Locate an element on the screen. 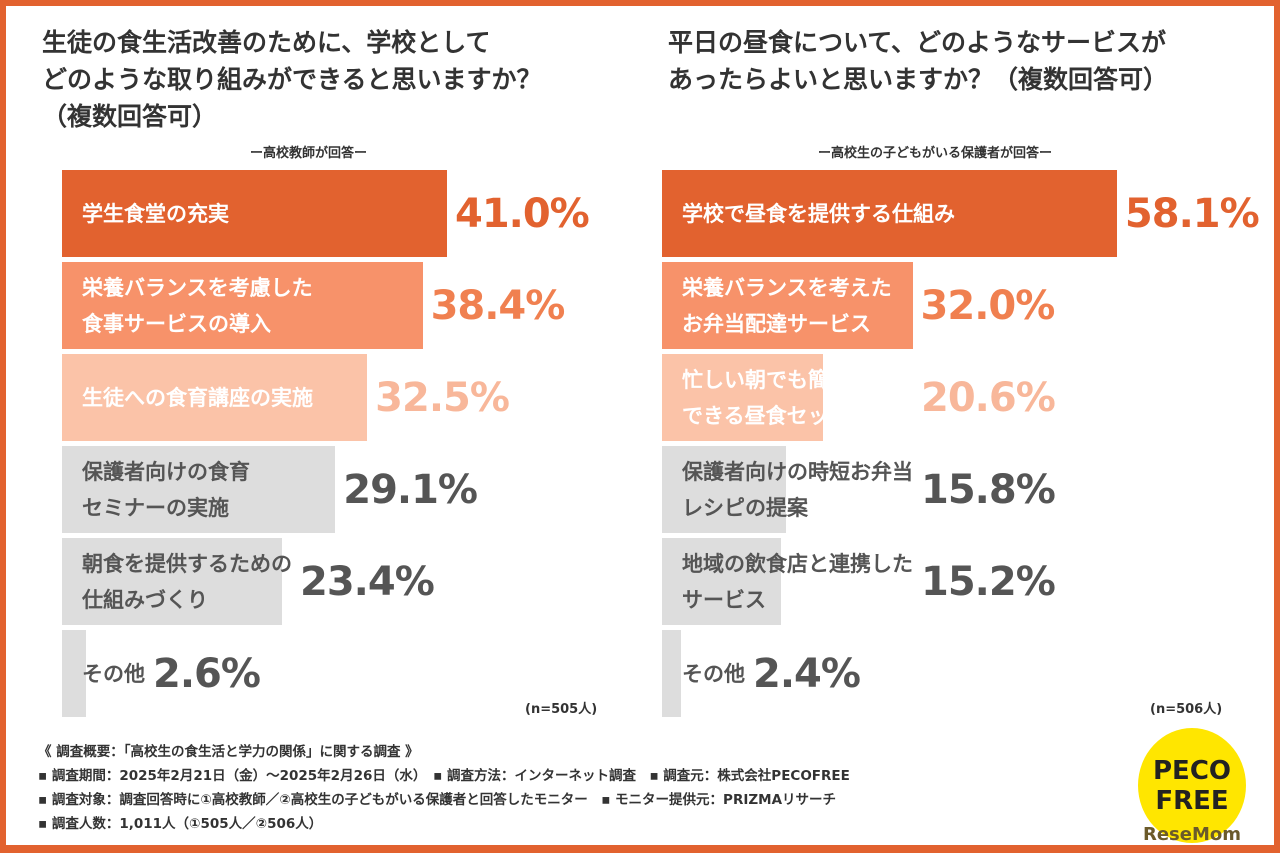  bar-row: 朝食を提供するための 仕組みづくり 23.4% is located at coordinates (362, 581).